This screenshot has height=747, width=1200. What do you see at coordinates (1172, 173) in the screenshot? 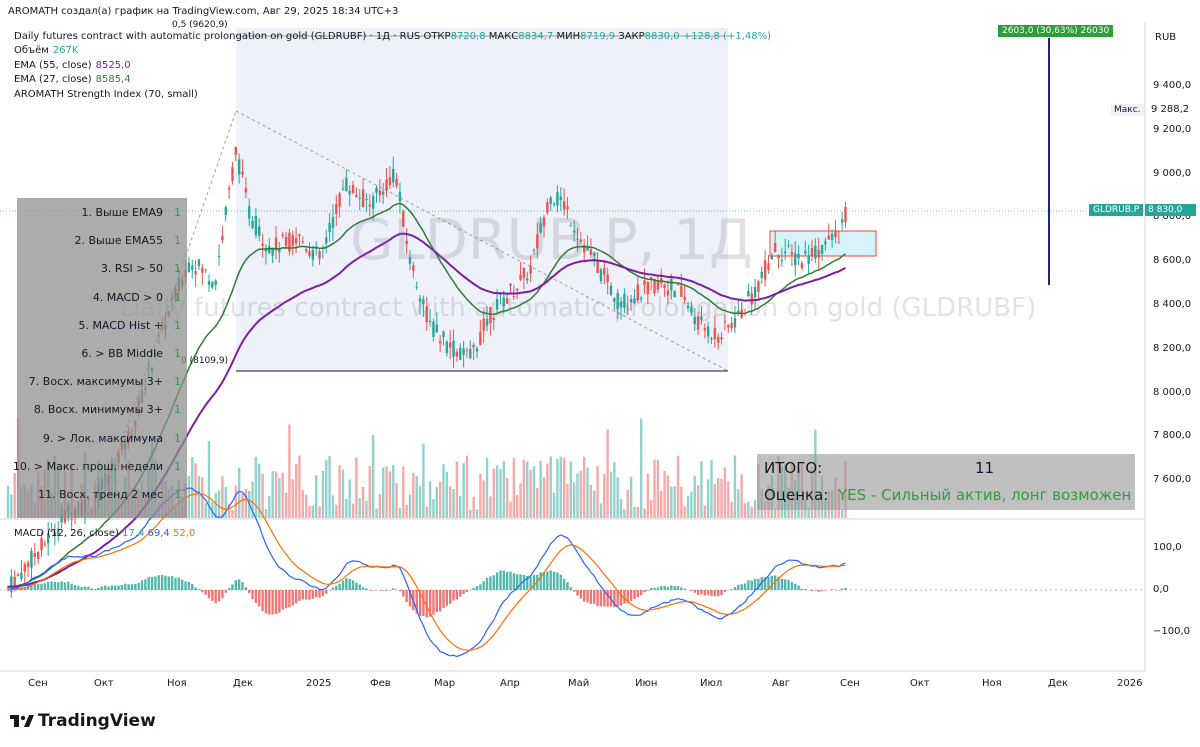
I see `price-tick: 9 000,0` at bounding box center [1172, 173].